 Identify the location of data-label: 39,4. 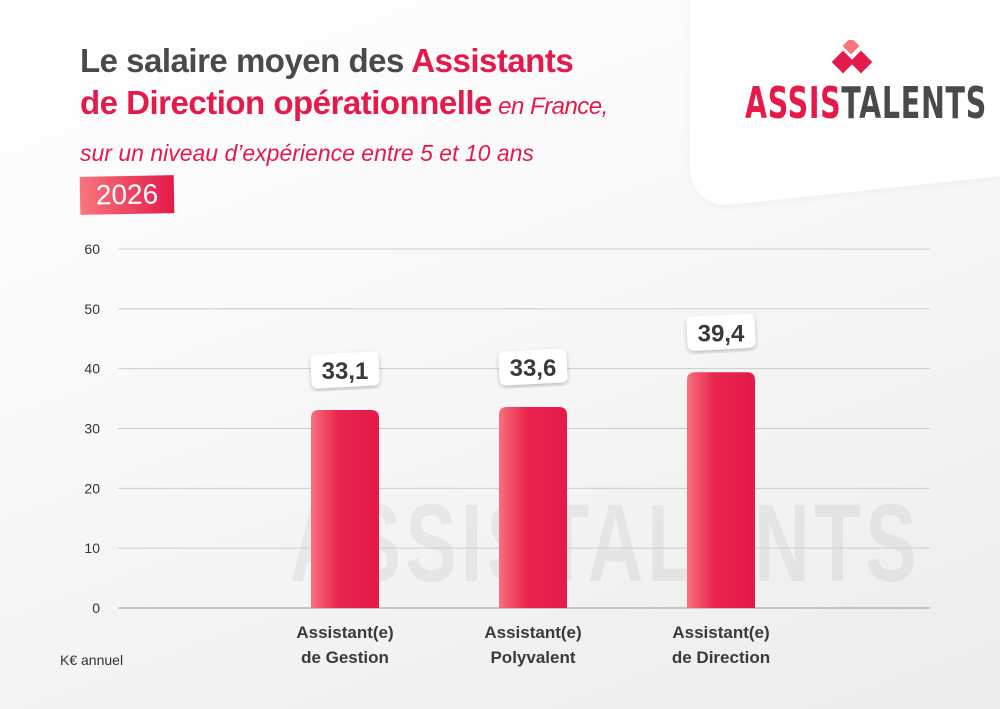
(721, 333).